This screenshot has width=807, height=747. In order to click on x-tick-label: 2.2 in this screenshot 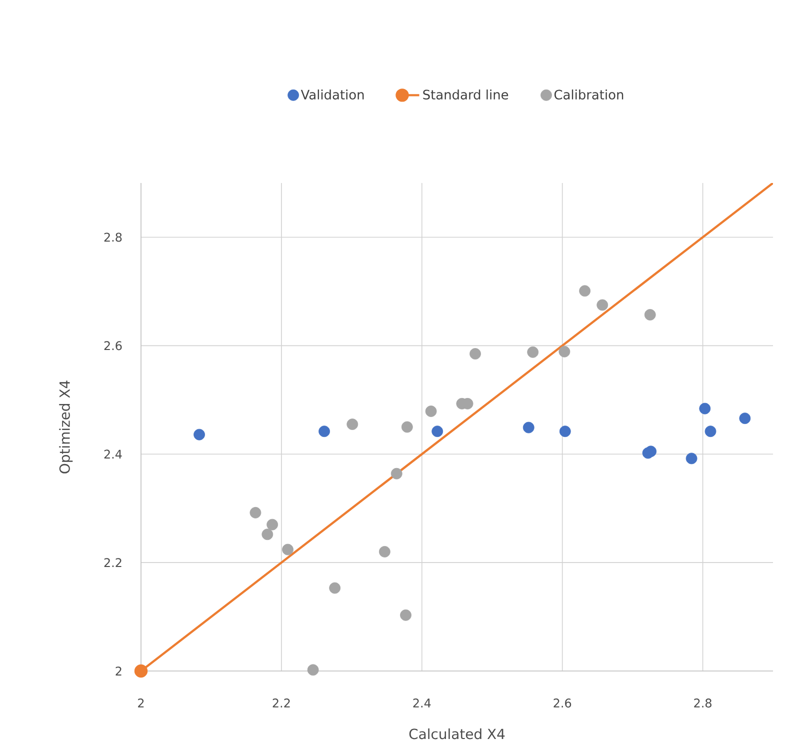, I will do `click(281, 703)`.